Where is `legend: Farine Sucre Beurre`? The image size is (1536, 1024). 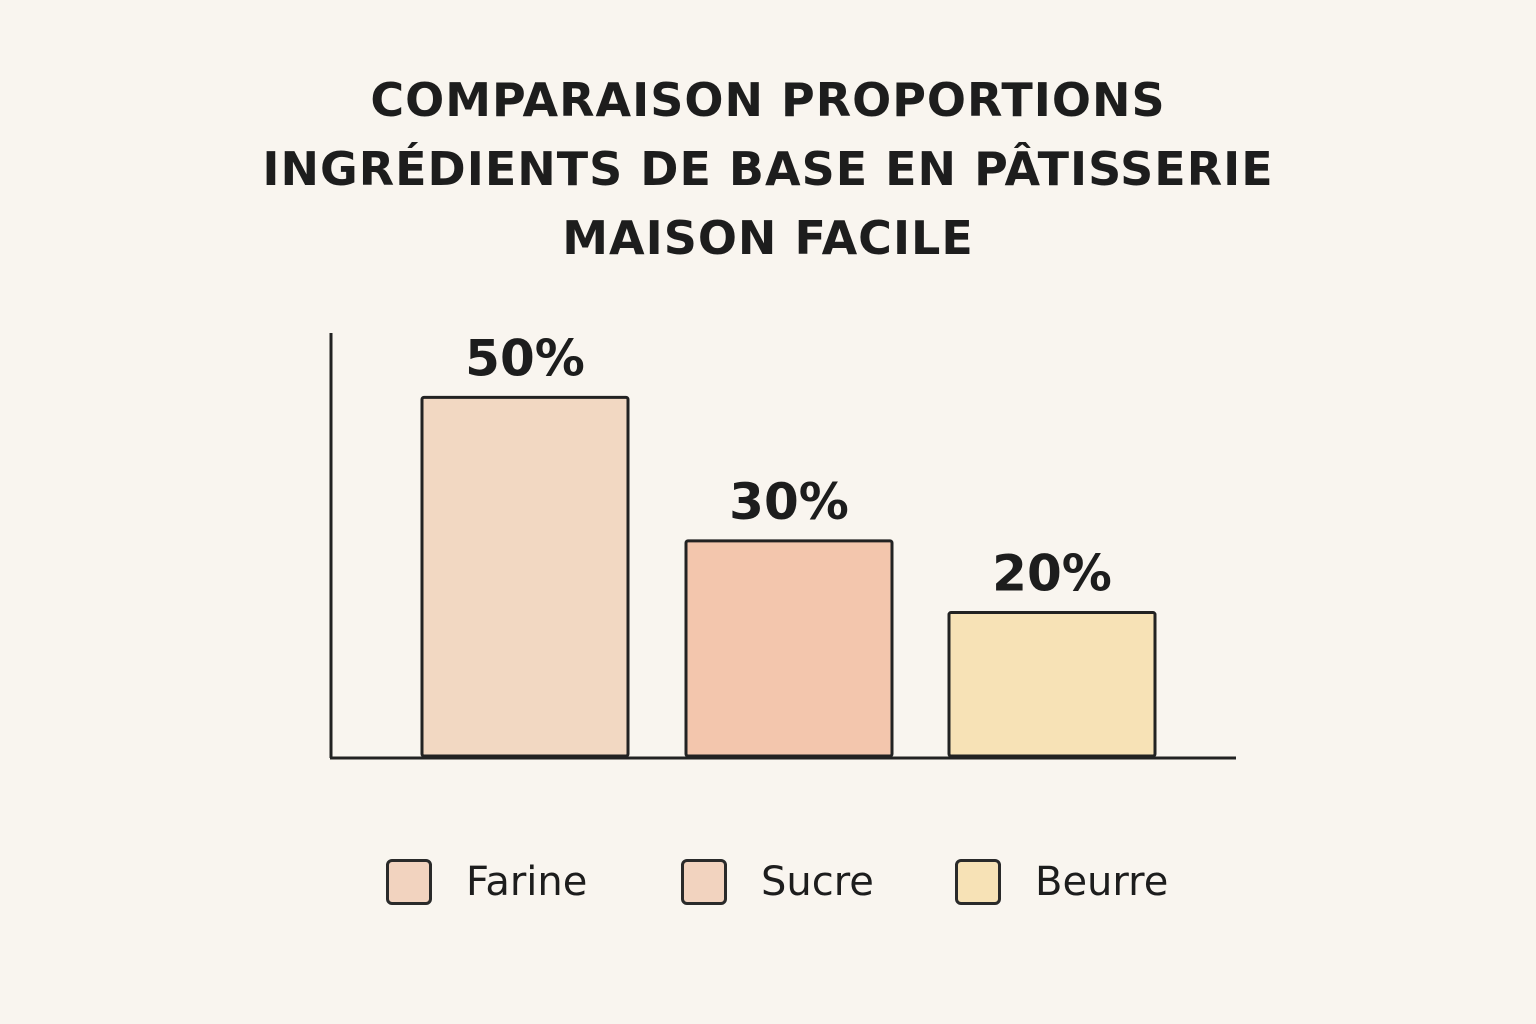 legend: Farine Sucre Beurre is located at coordinates (768, 882).